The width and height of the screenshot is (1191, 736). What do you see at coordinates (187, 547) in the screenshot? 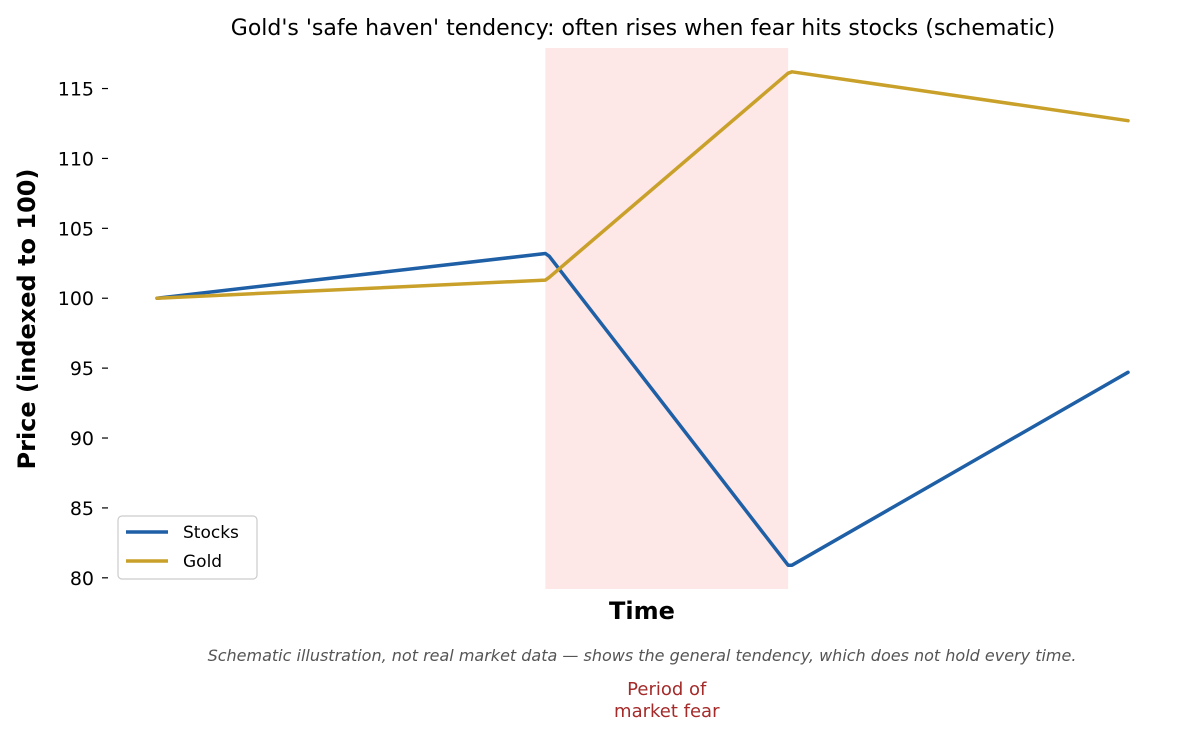
I see `legend: Stocks Gold` at bounding box center [187, 547].